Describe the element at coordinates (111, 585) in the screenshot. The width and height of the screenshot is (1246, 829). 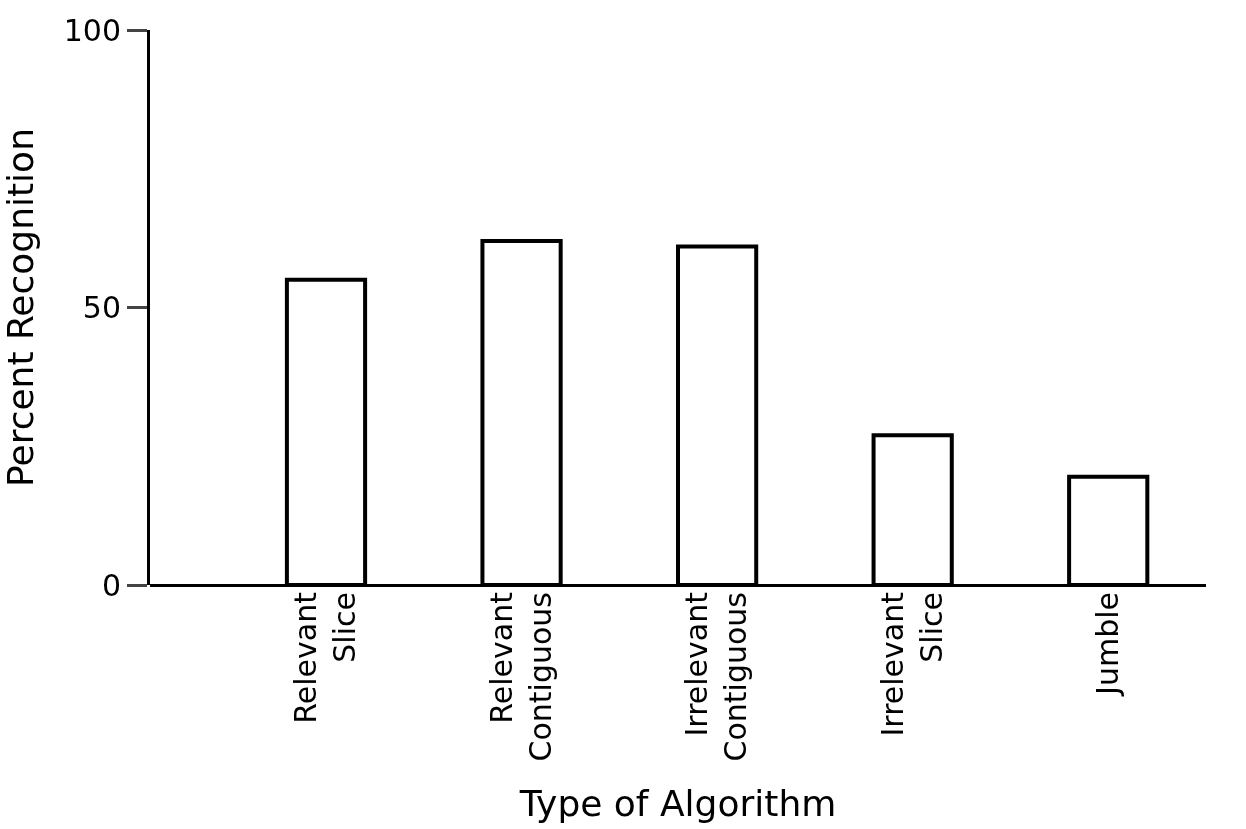
I see `y-tick-label: 0` at that location.